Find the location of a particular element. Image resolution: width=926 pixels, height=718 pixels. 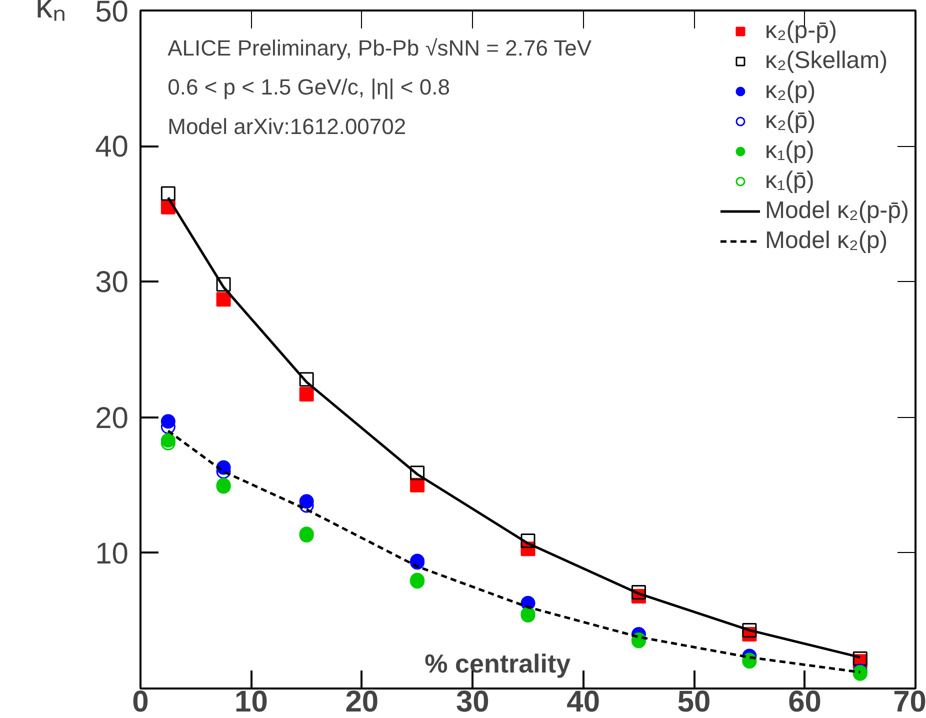

x-tick-label: 50 is located at coordinates (694, 702).